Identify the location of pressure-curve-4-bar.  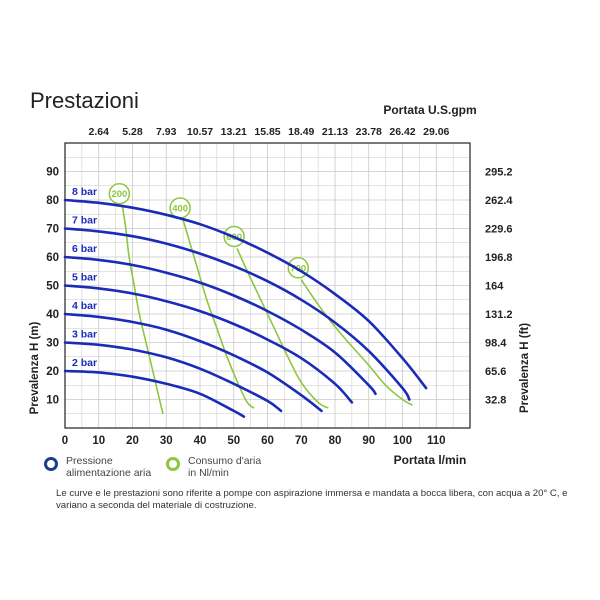
(193, 362).